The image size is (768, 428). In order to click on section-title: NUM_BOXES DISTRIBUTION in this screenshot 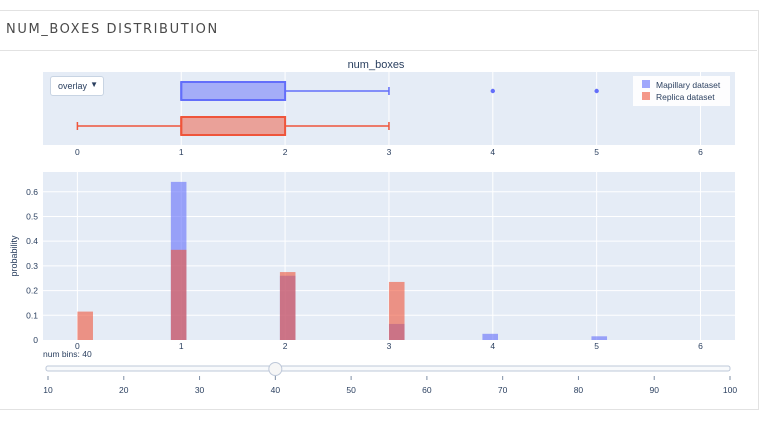, I will do `click(112, 29)`.